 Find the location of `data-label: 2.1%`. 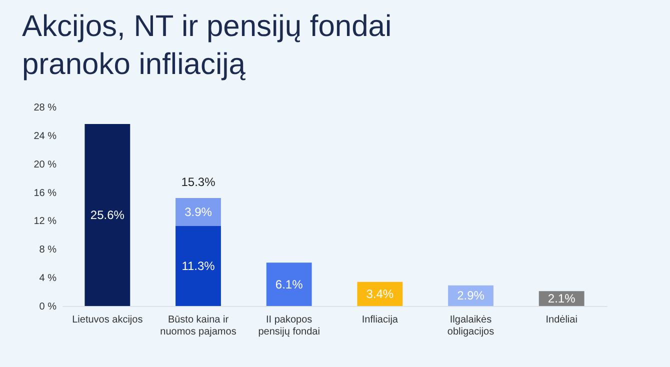

data-label: 2.1% is located at coordinates (562, 299).